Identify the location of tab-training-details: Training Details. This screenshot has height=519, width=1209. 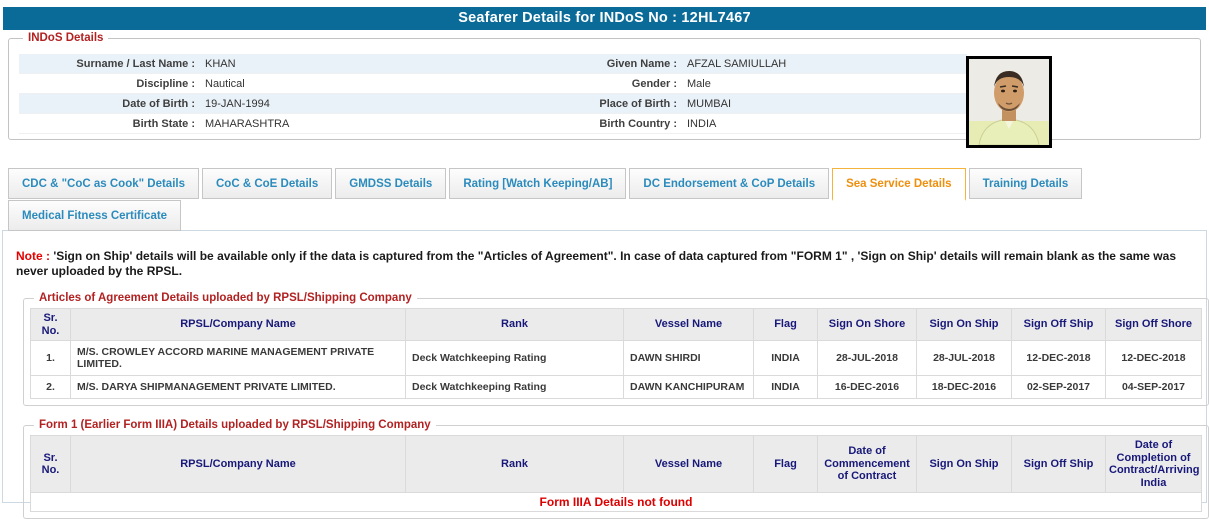
(1025, 183).